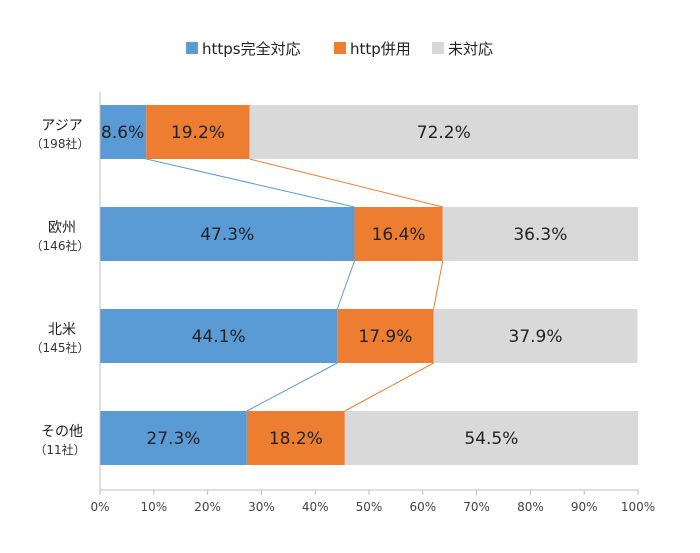 The height and width of the screenshot is (553, 700). I want to click on x-tick-label: 10%, so click(153, 507).